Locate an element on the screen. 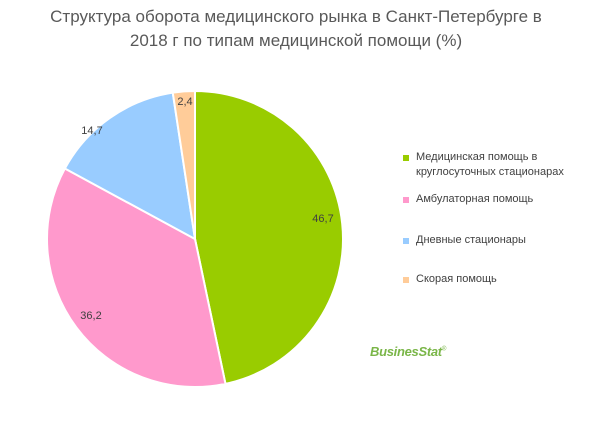 This screenshot has width=592, height=442. legend-label-inpatient-line-1: Медицинская помощь в is located at coordinates (477, 157).